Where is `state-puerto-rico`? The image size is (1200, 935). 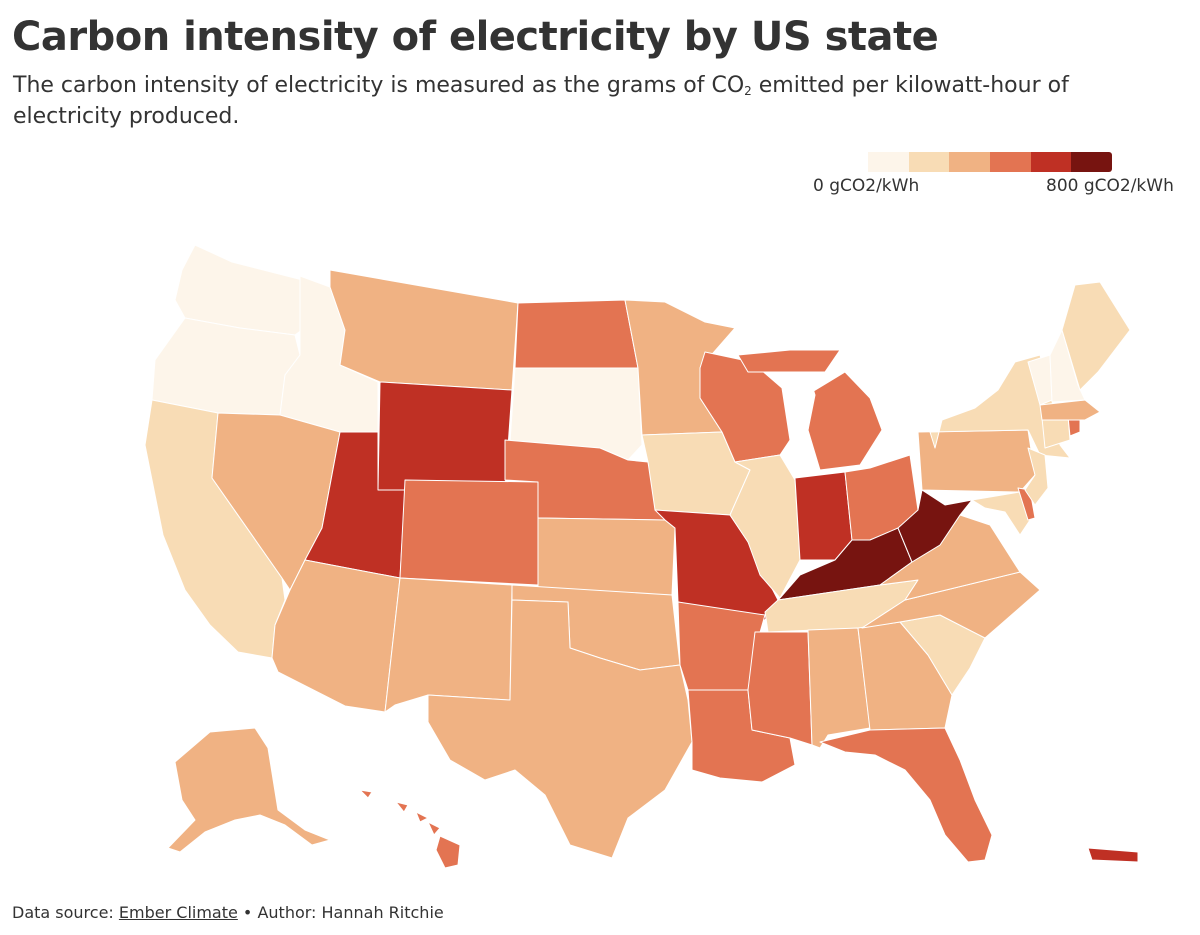 state-puerto-rico is located at coordinates (1113, 855).